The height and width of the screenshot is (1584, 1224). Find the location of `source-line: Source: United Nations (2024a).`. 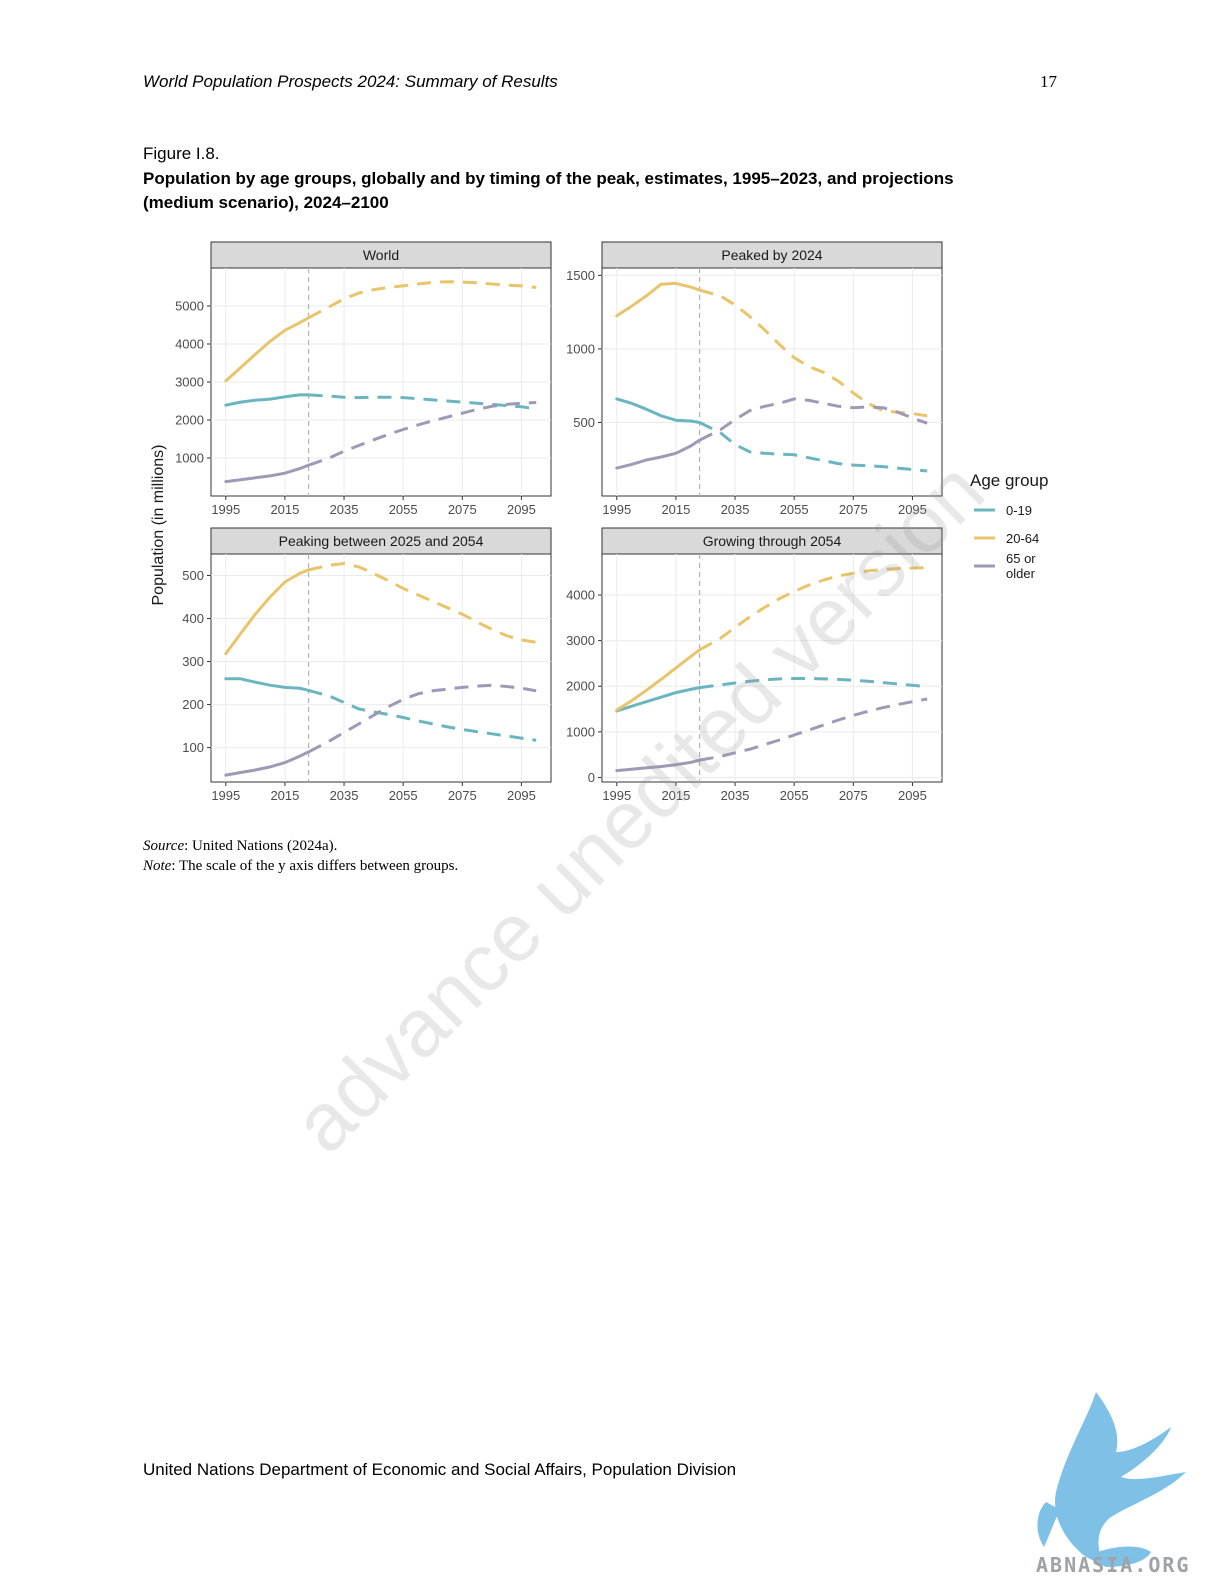

source-line: Source: United Nations (2024a). is located at coordinates (300, 846).